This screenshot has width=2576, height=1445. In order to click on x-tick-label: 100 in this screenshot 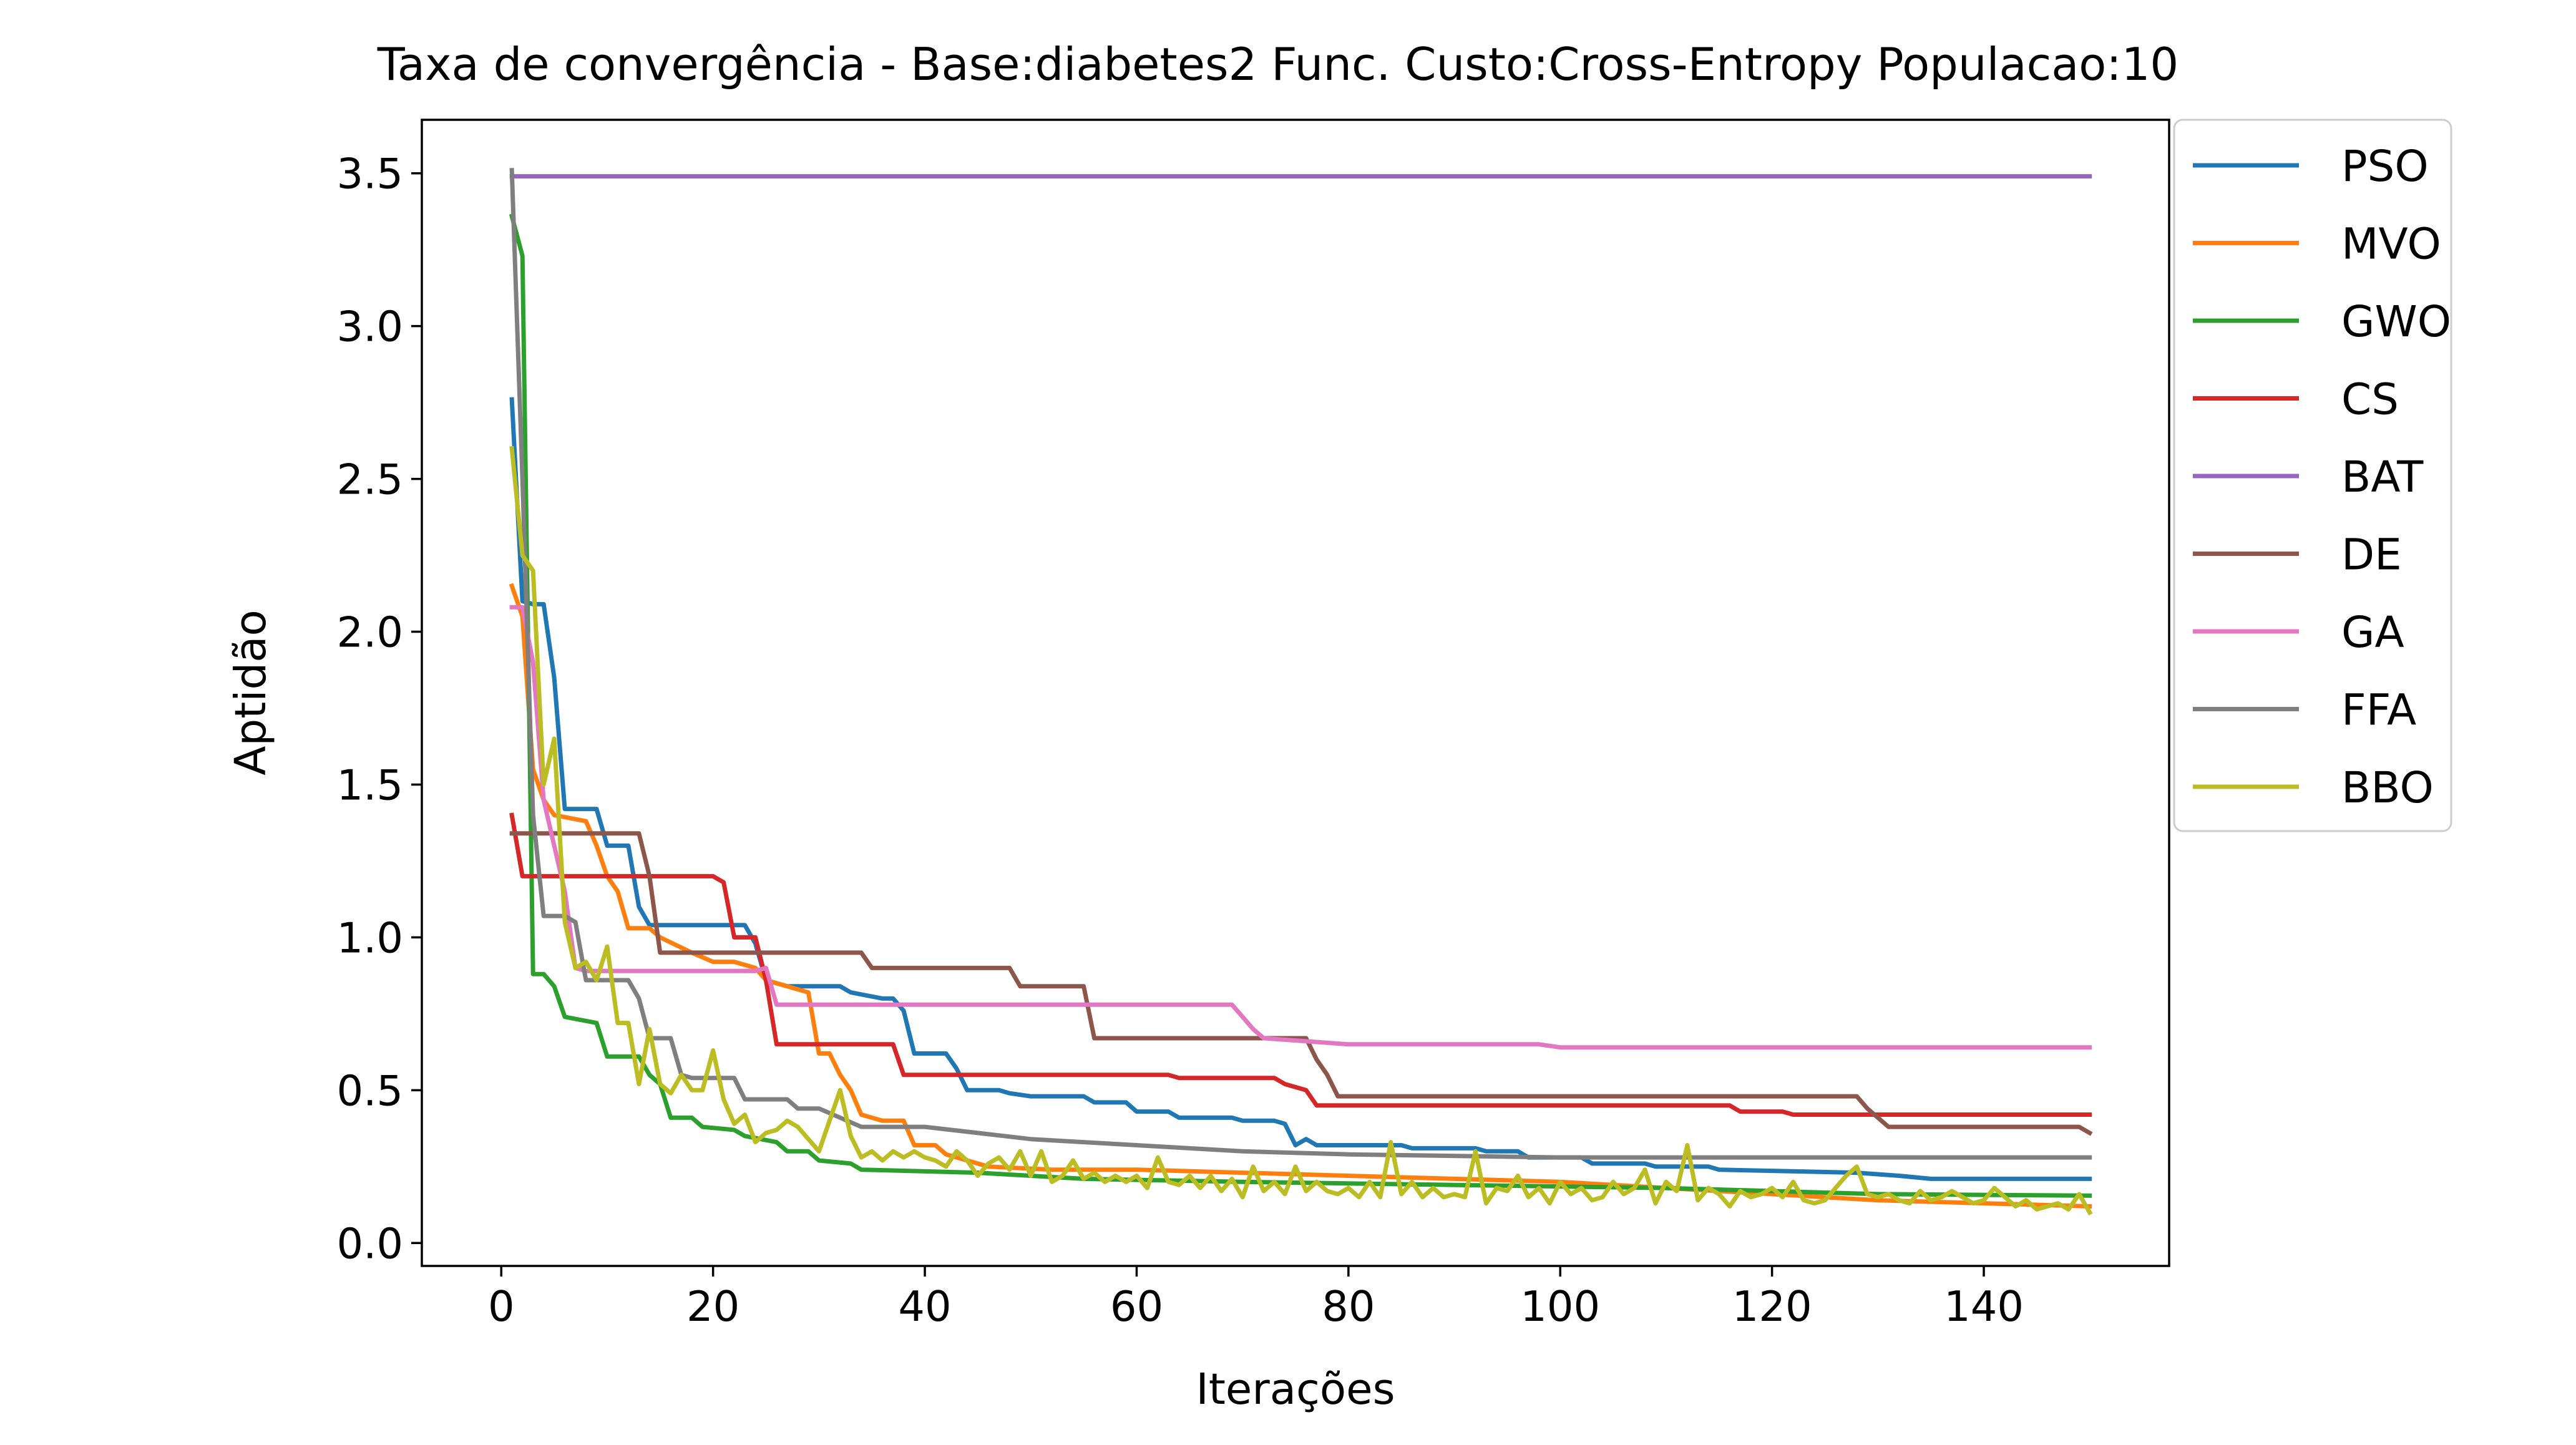, I will do `click(1560, 1306)`.